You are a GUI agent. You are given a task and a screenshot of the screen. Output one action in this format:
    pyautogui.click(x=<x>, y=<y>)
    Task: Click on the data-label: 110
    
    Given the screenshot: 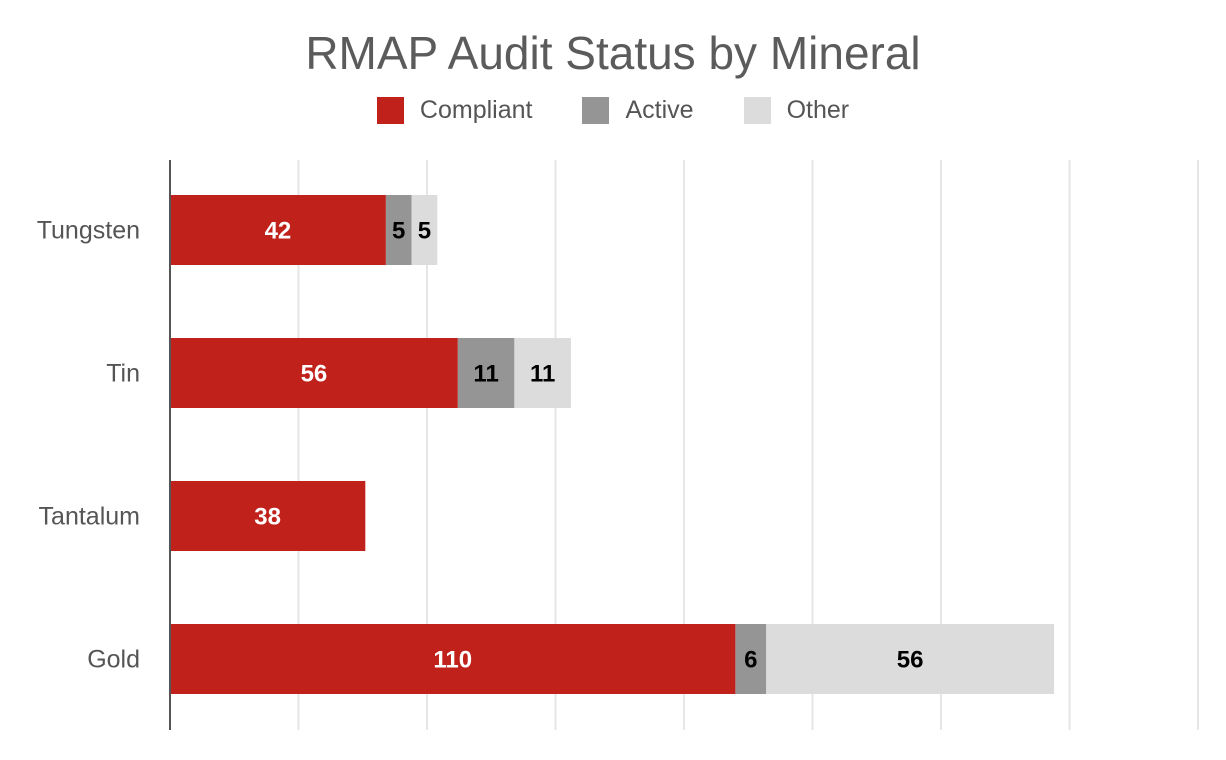 What is the action you would take?
    pyautogui.click(x=452, y=659)
    